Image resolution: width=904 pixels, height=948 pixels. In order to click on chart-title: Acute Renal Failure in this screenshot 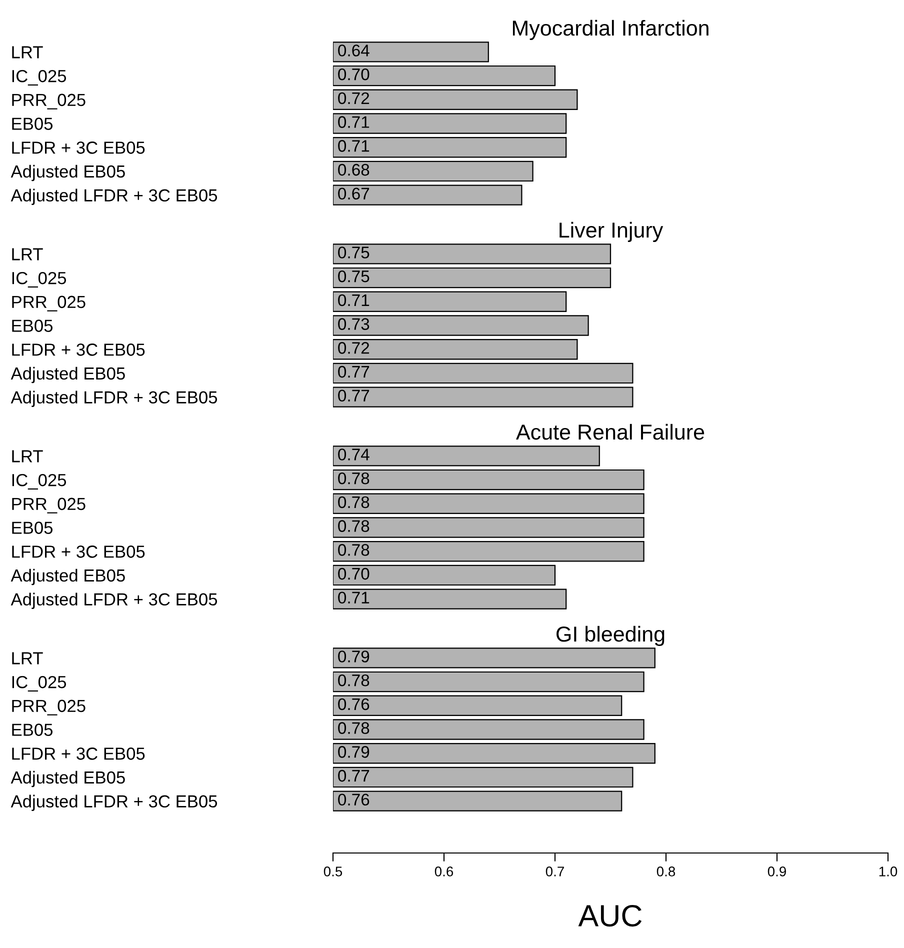, I will do `click(610, 432)`.